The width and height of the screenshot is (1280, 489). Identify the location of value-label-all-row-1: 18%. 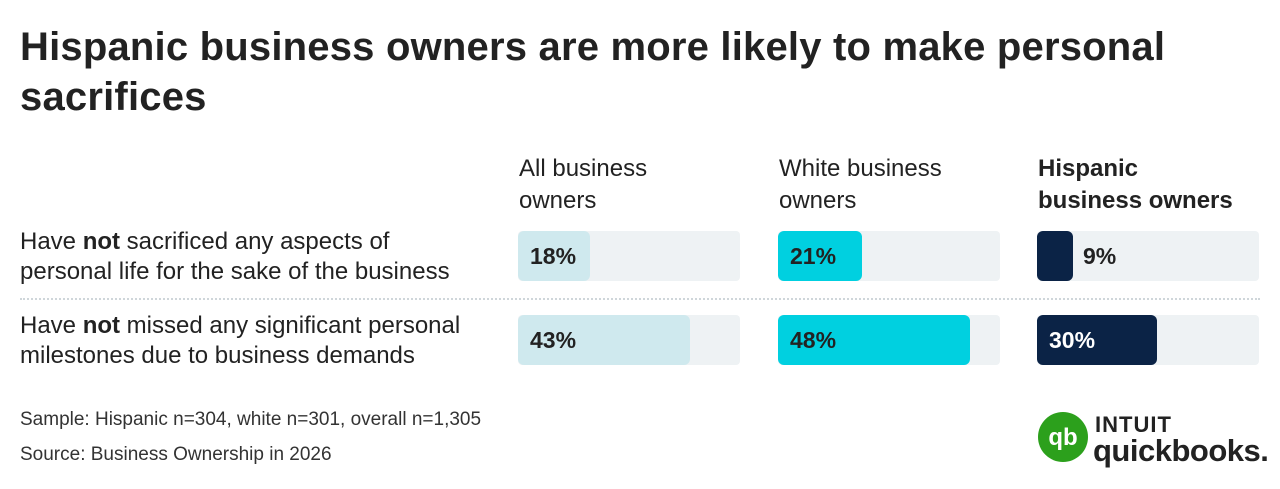
(553, 256).